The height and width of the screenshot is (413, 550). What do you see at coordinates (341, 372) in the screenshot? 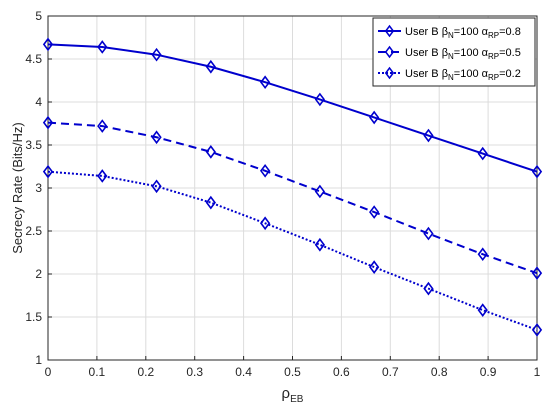
I see `x-tick-label: 0.6` at bounding box center [341, 372].